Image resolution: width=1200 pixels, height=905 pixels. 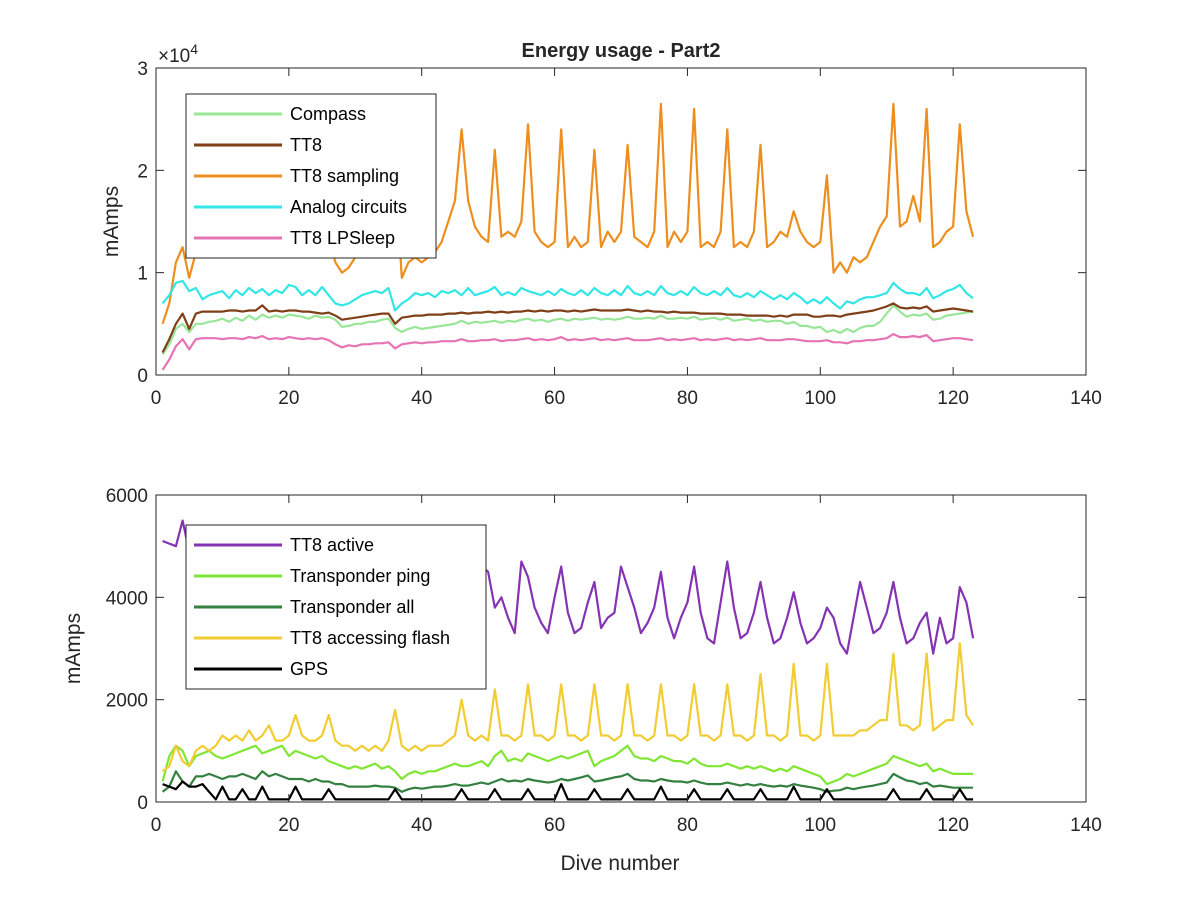 What do you see at coordinates (344, 176) in the screenshot?
I see `legend-entry: TT8 sampling` at bounding box center [344, 176].